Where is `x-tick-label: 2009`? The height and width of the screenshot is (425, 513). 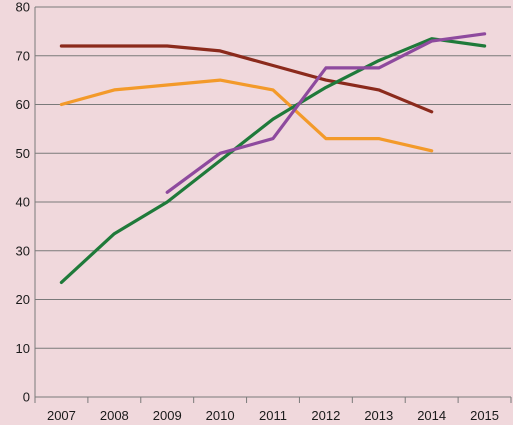
x-tick-label: 2009 is located at coordinates (167, 415).